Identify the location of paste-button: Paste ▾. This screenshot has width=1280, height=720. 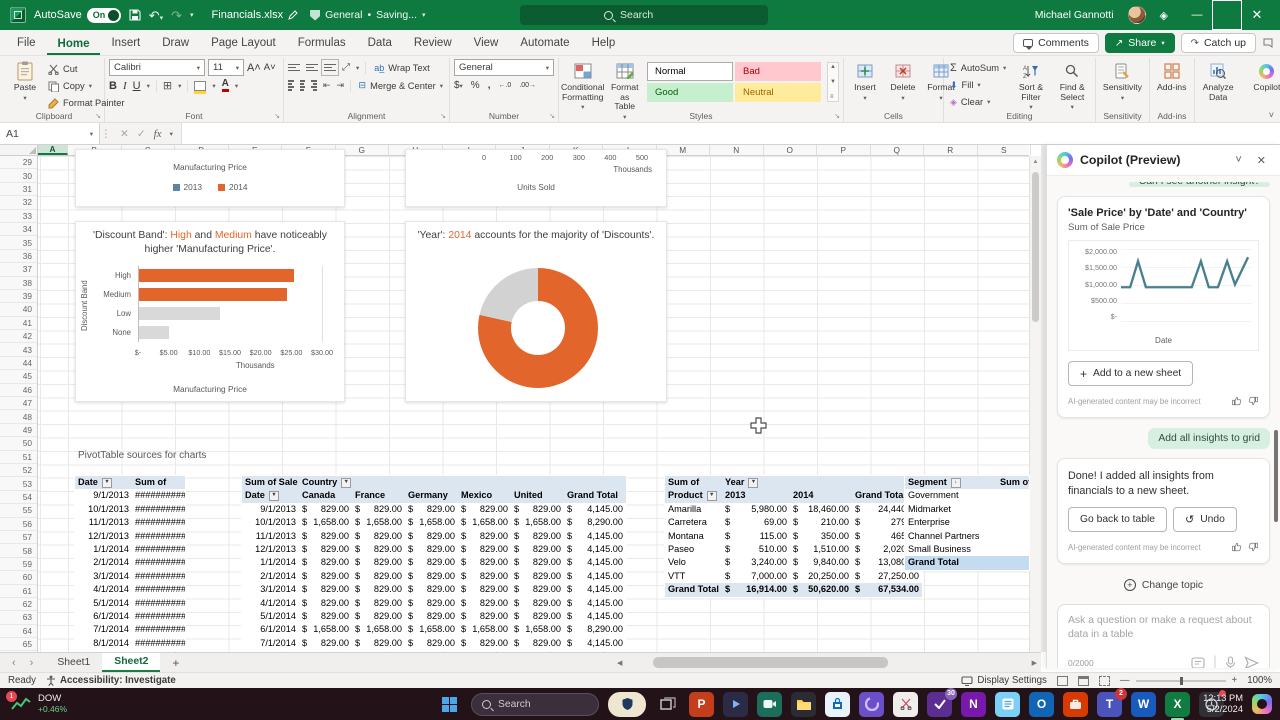
(25, 81).